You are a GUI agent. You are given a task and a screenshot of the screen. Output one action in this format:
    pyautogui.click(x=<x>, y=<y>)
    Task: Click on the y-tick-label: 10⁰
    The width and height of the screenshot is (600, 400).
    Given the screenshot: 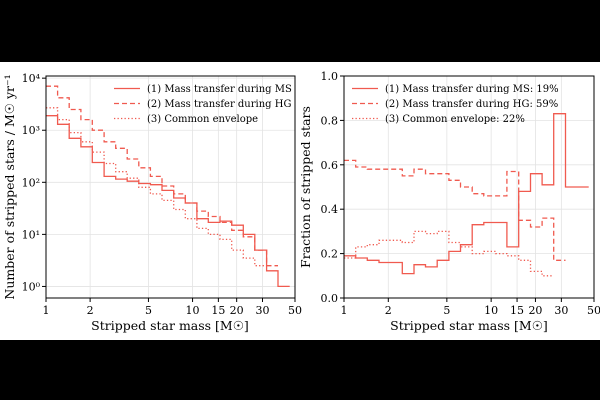 What is the action you would take?
    pyautogui.click(x=31, y=286)
    